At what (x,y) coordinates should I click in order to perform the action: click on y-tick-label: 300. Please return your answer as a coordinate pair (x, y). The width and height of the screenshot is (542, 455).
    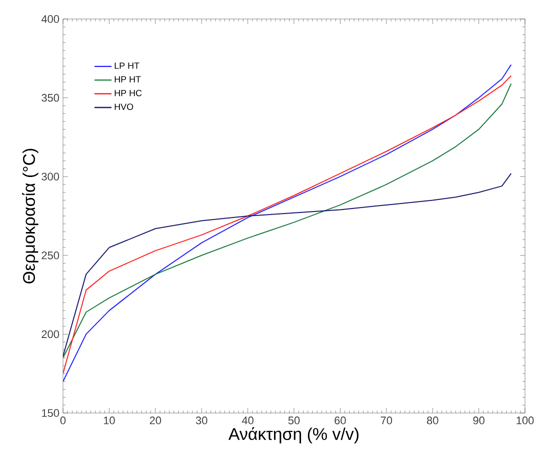
    Looking at the image, I should click on (51, 176).